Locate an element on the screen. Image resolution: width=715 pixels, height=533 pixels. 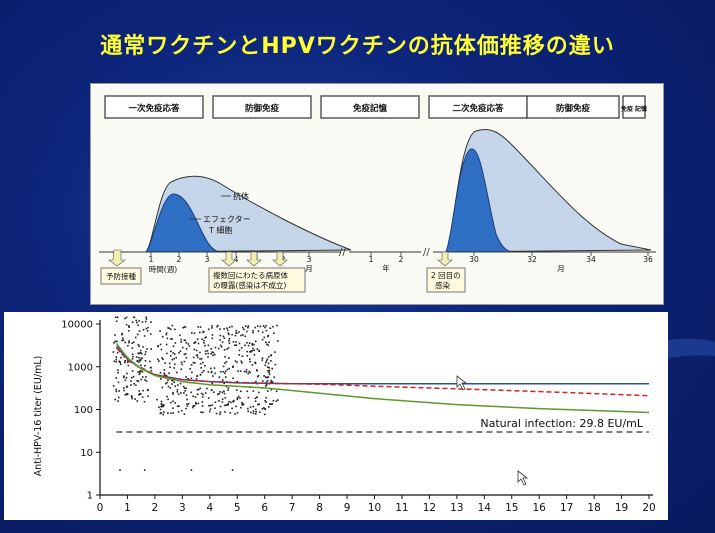
vaccination-label: 予防接種 is located at coordinates (121, 276).